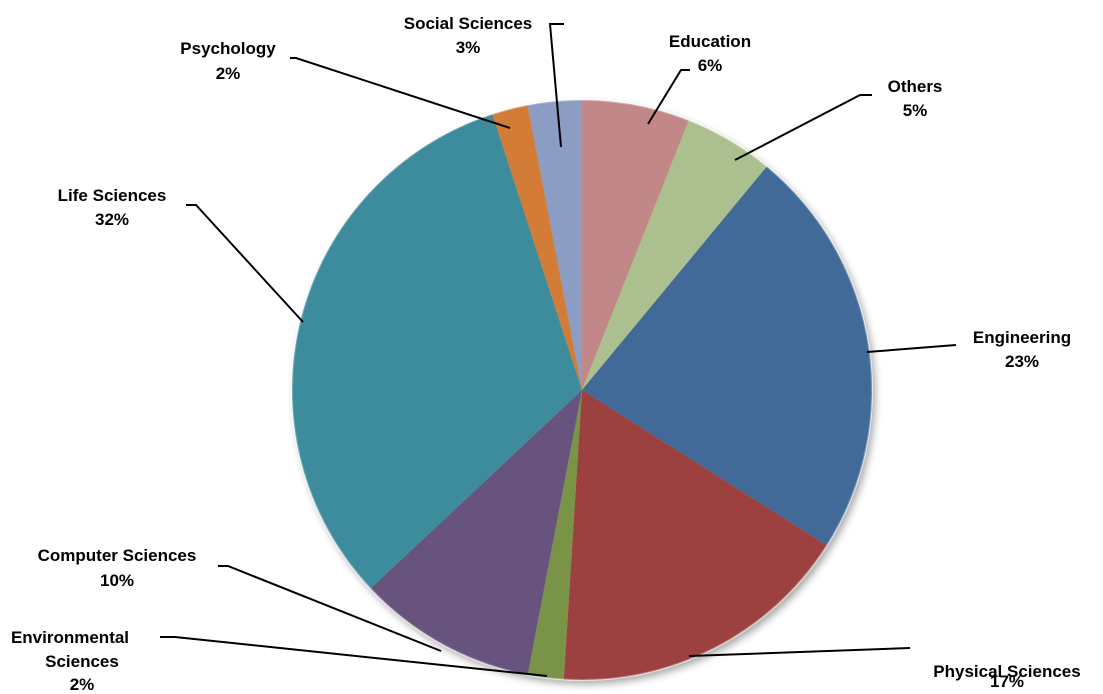  What do you see at coordinates (112, 219) in the screenshot?
I see `data-label-value-life-sciences: 32%` at bounding box center [112, 219].